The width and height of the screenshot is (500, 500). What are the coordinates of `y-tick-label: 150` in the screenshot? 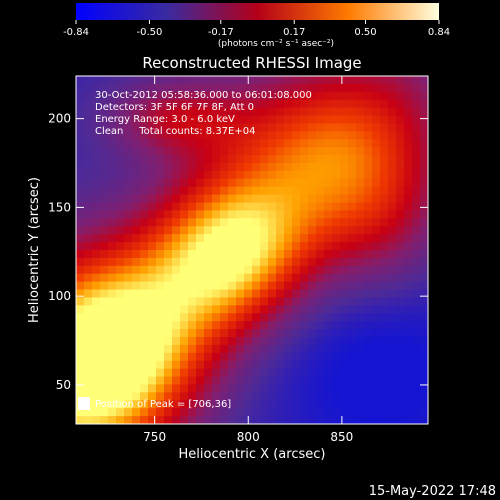 It's located at (59, 207).